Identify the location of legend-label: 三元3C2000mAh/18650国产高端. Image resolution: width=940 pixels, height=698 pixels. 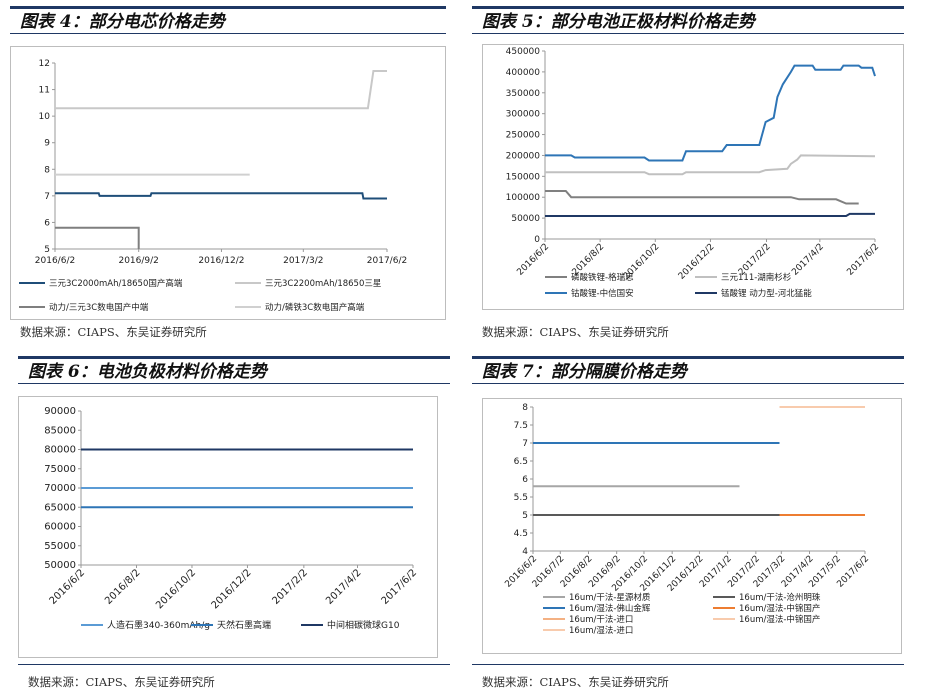
(116, 283).